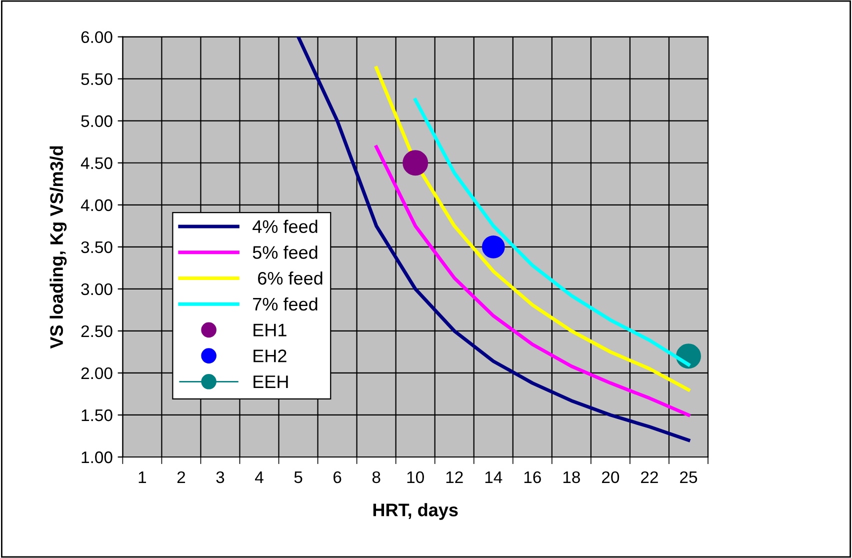  Describe the element at coordinates (270, 330) in the screenshot. I see `legend-label: EH1` at that location.